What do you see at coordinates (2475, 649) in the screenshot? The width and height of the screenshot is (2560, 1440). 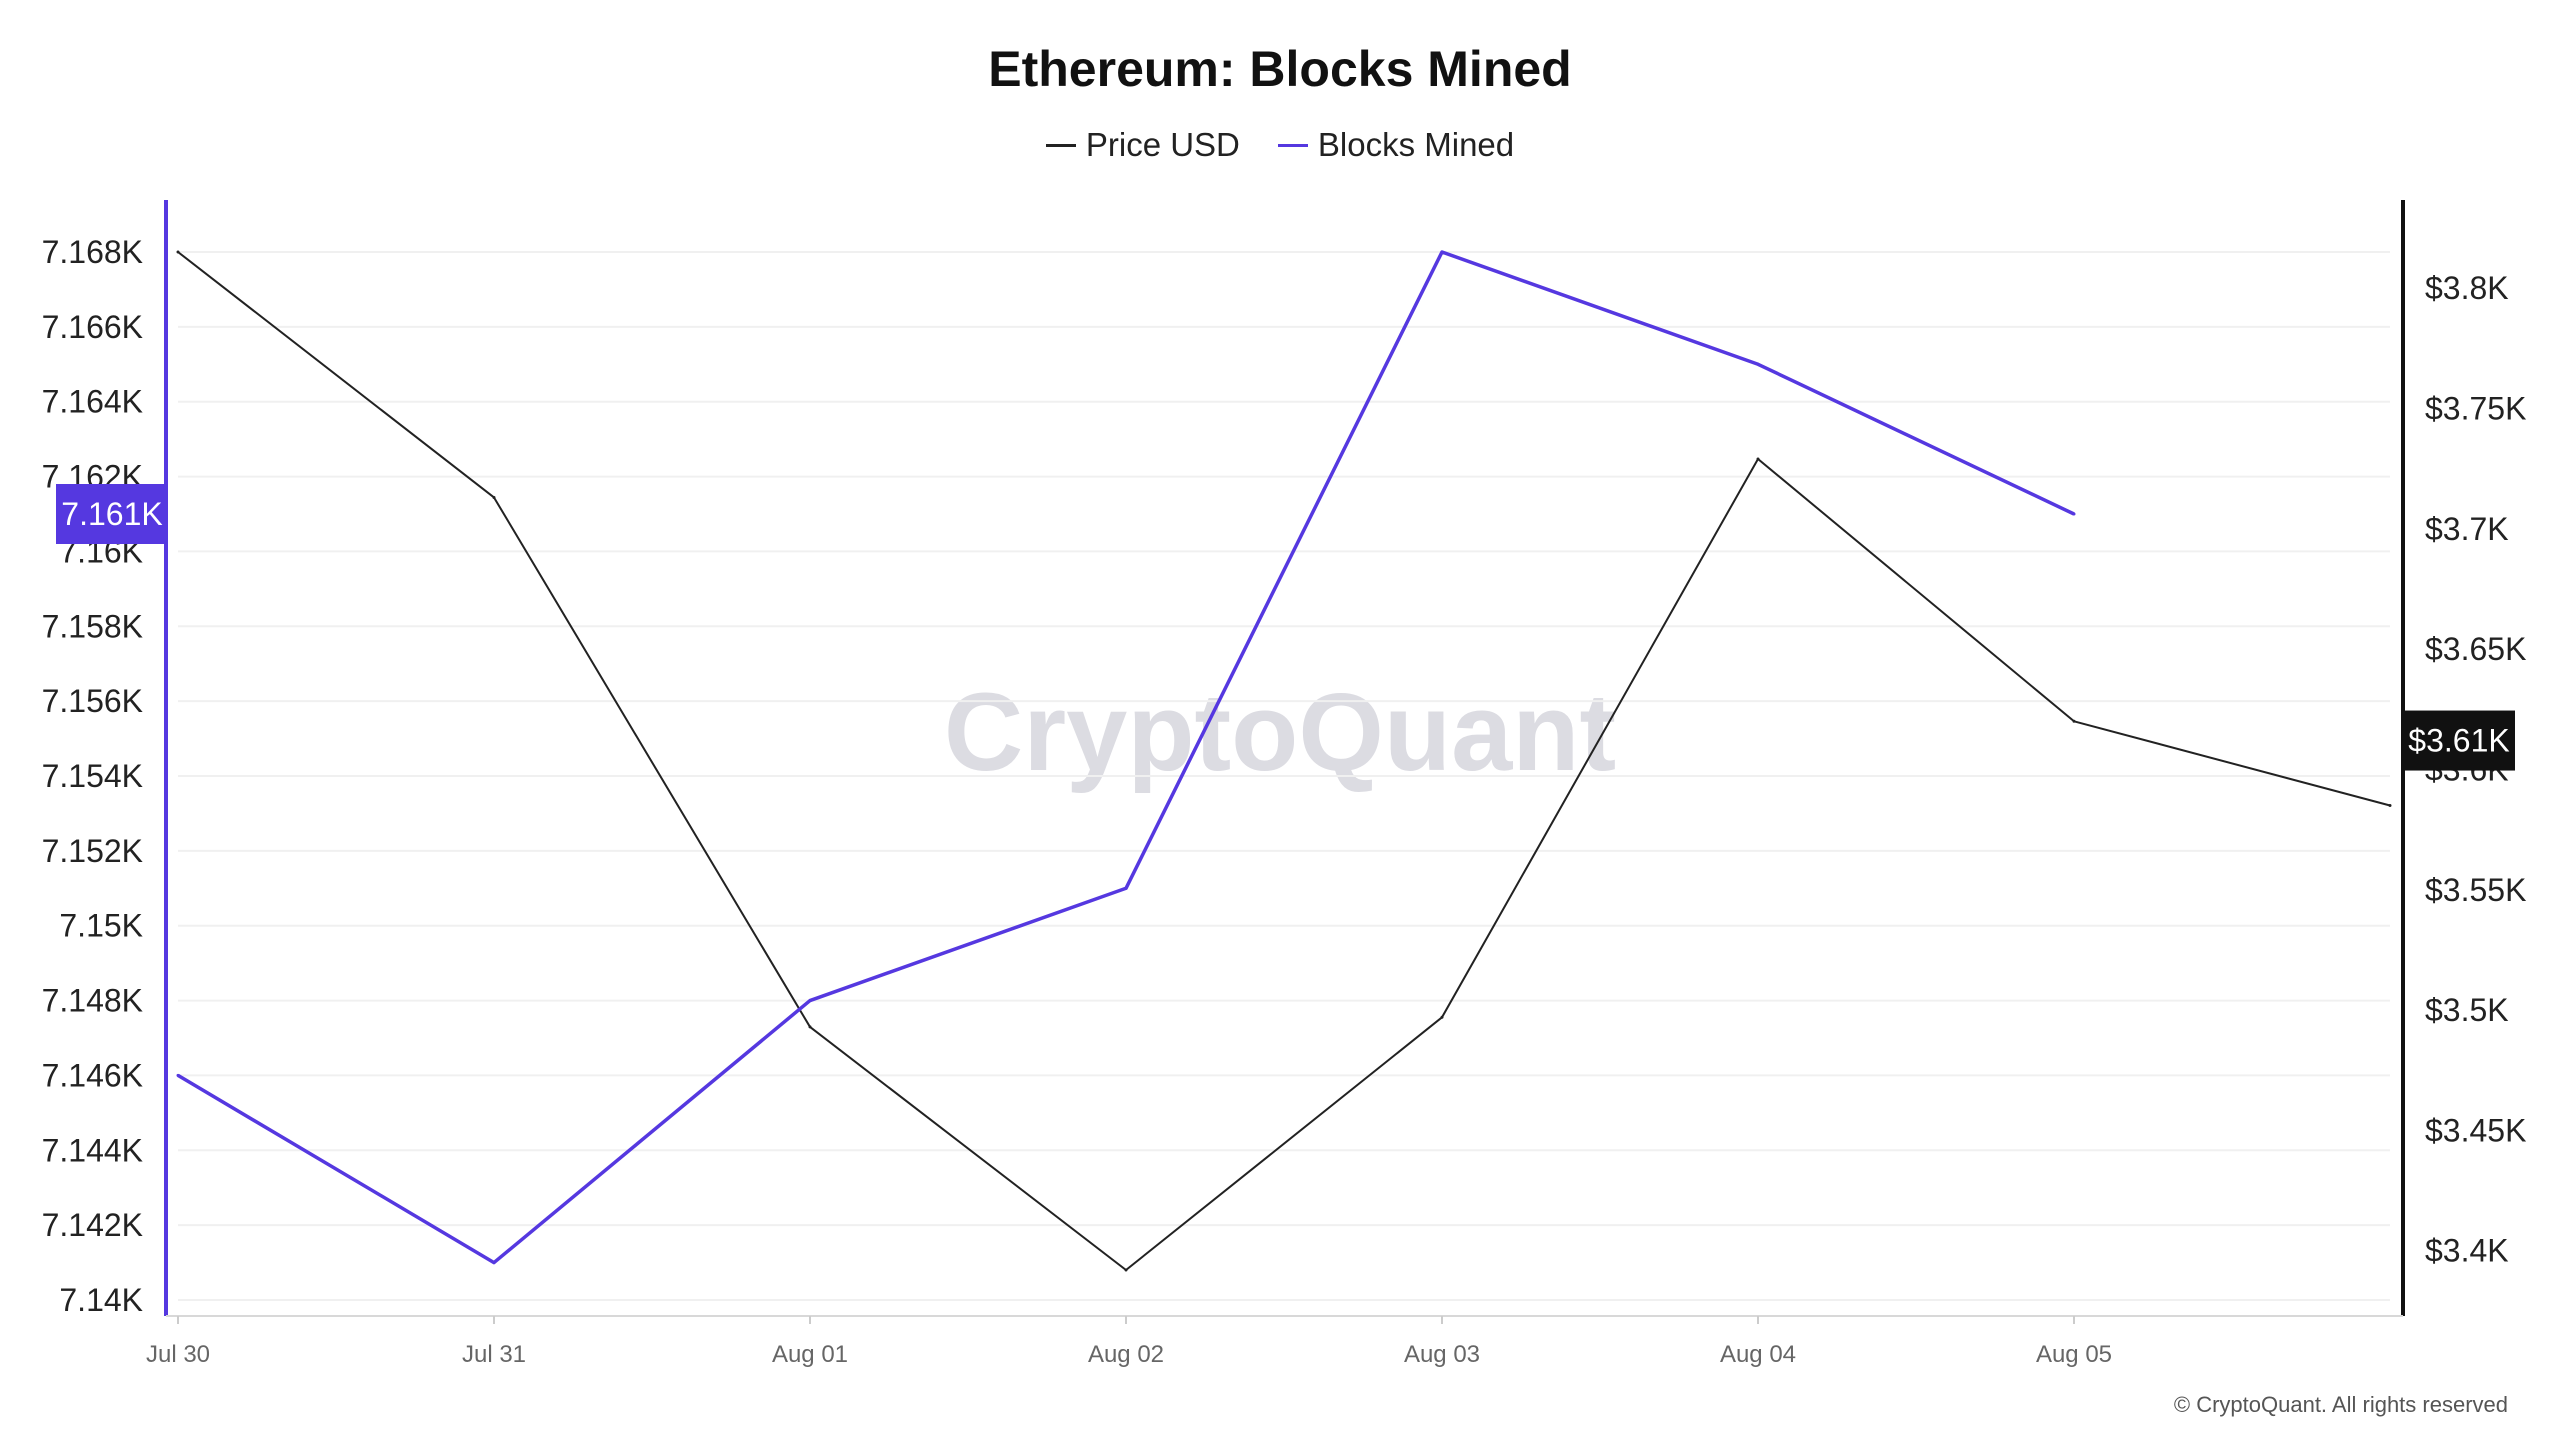 I see `right-tick-label: $3.65K` at bounding box center [2475, 649].